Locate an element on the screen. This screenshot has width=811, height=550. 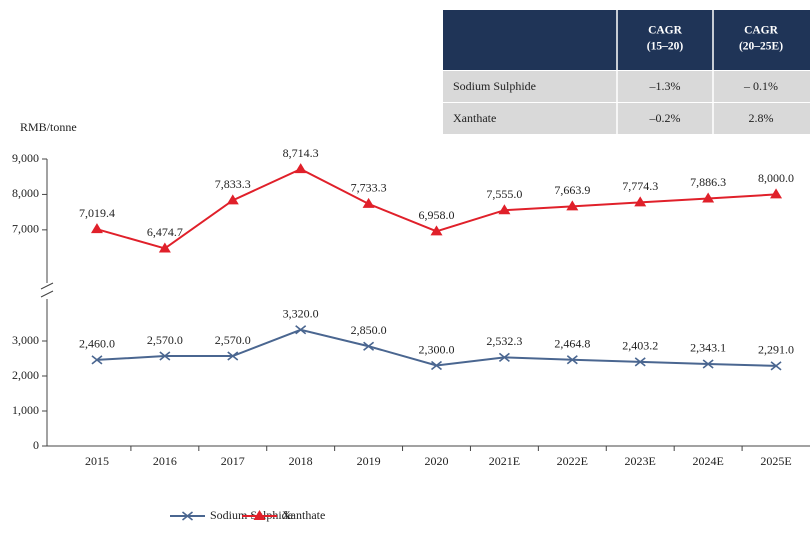
data-label: 7,019.4 is located at coordinates (97, 213).